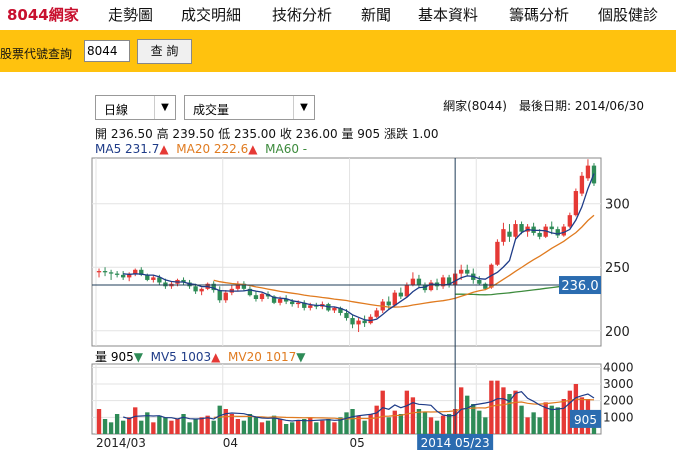 This screenshot has height=473, width=676. I want to click on nav-item-chips: 籌碼分析, so click(539, 15).